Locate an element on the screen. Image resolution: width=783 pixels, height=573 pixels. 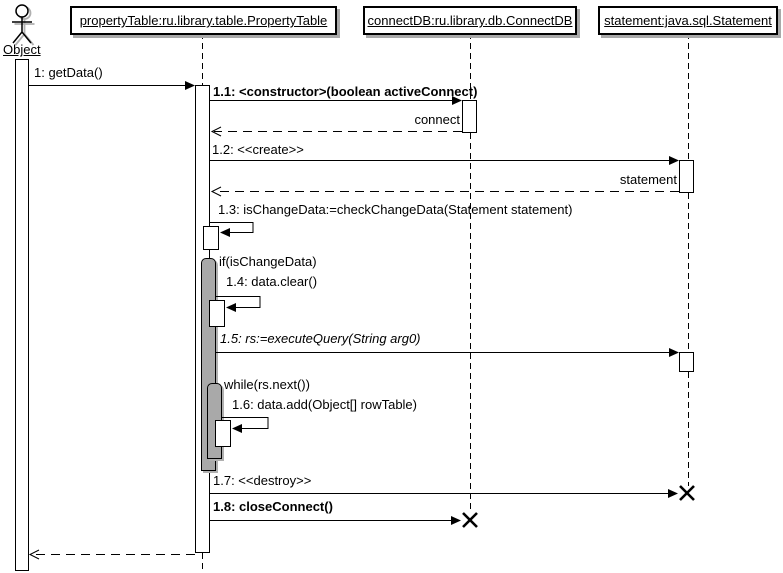
fragment-label-while: while(rs.next()) is located at coordinates (267, 384).